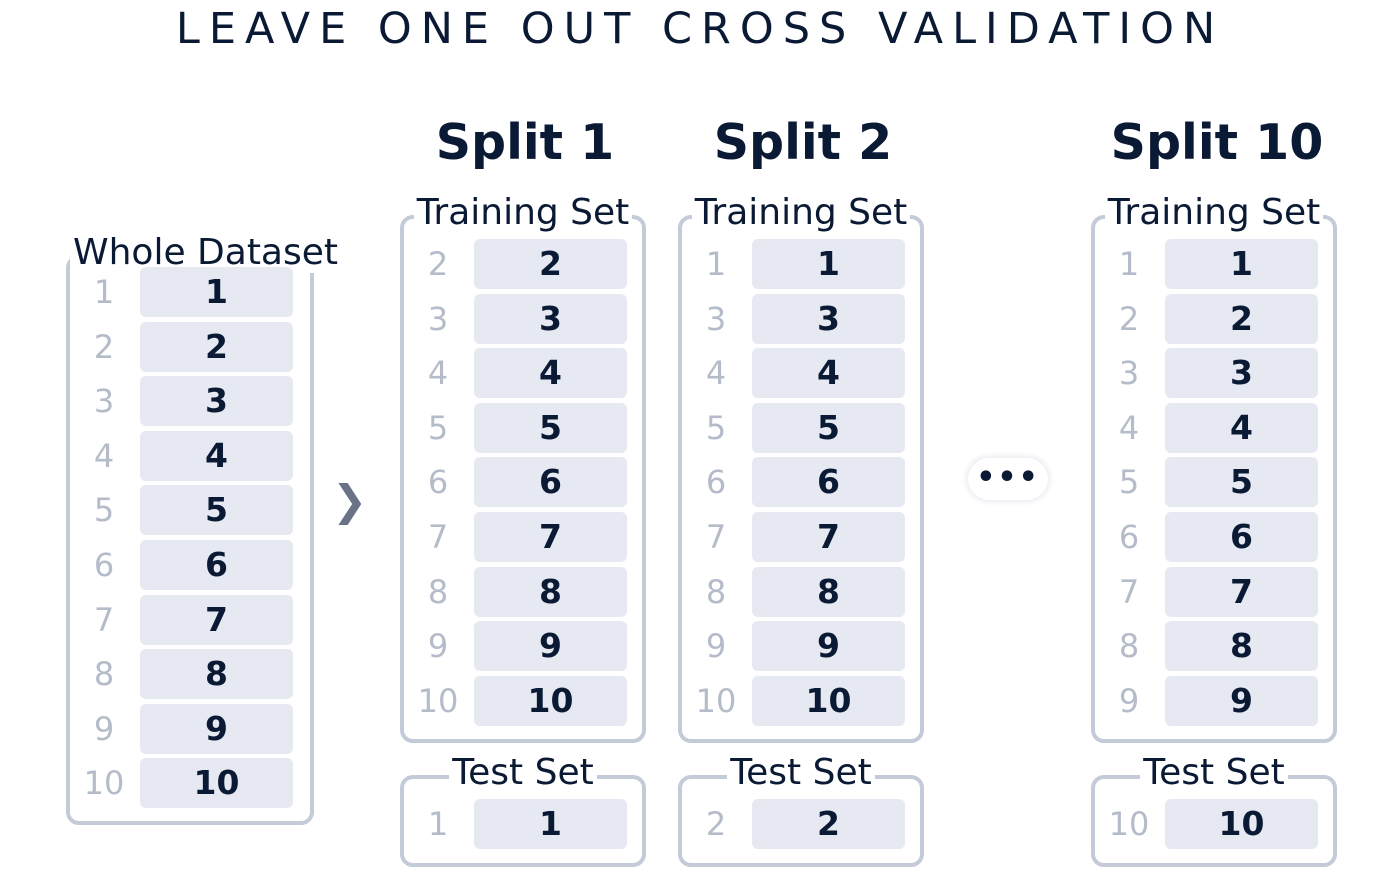 The width and height of the screenshot is (1400, 869). What do you see at coordinates (1241, 591) in the screenshot?
I see `split-10-training-row-value: 7` at bounding box center [1241, 591].